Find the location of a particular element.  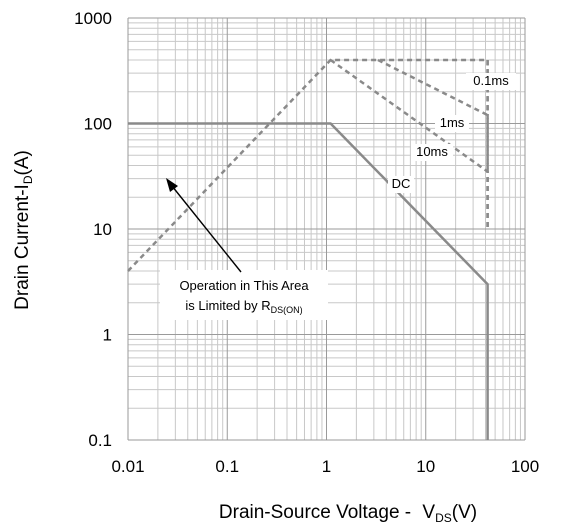

series-line-1ms is located at coordinates (409, 143).